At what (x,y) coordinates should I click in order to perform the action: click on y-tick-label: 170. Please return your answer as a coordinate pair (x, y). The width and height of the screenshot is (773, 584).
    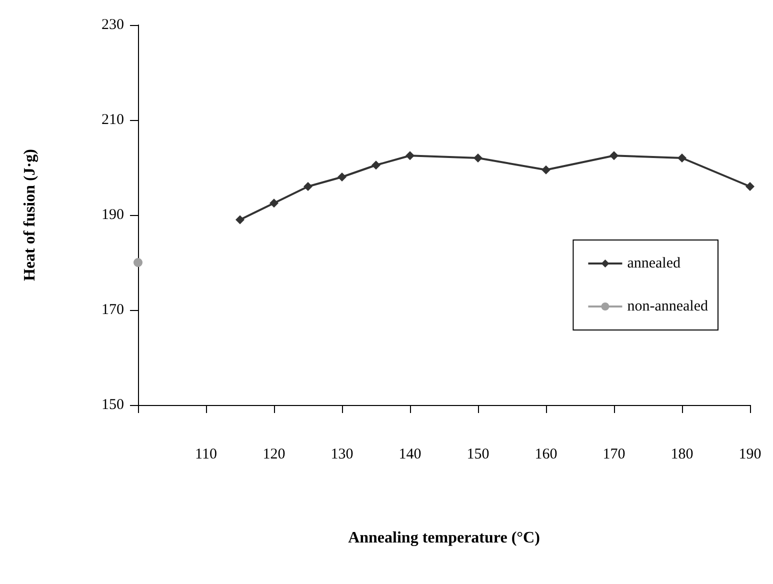
    Looking at the image, I should click on (113, 310).